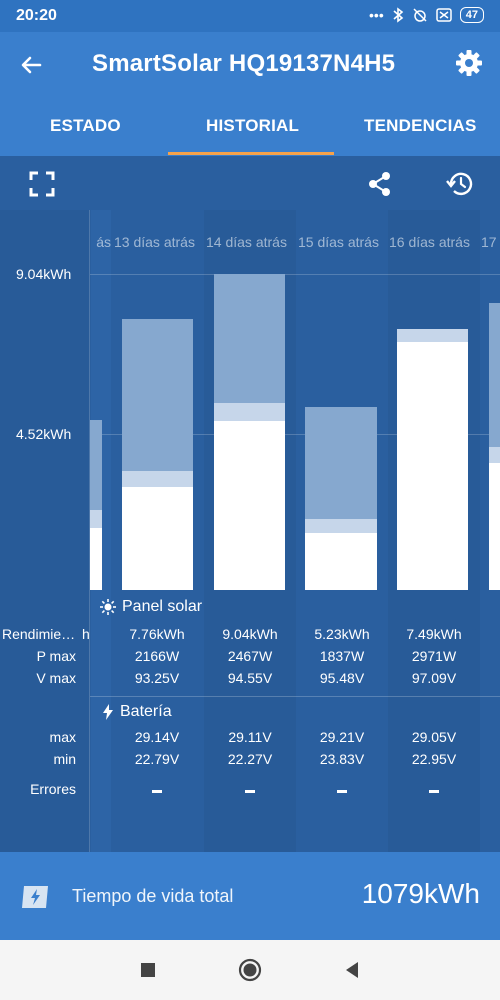 Image resolution: width=500 pixels, height=1000 pixels. What do you see at coordinates (86, 634) in the screenshot?
I see `cell-partial: h` at bounding box center [86, 634].